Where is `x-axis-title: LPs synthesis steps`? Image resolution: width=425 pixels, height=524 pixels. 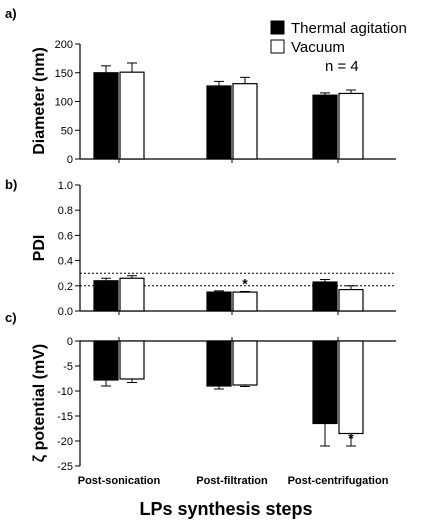 x-axis-title: LPs synthesis steps is located at coordinates (225, 509).